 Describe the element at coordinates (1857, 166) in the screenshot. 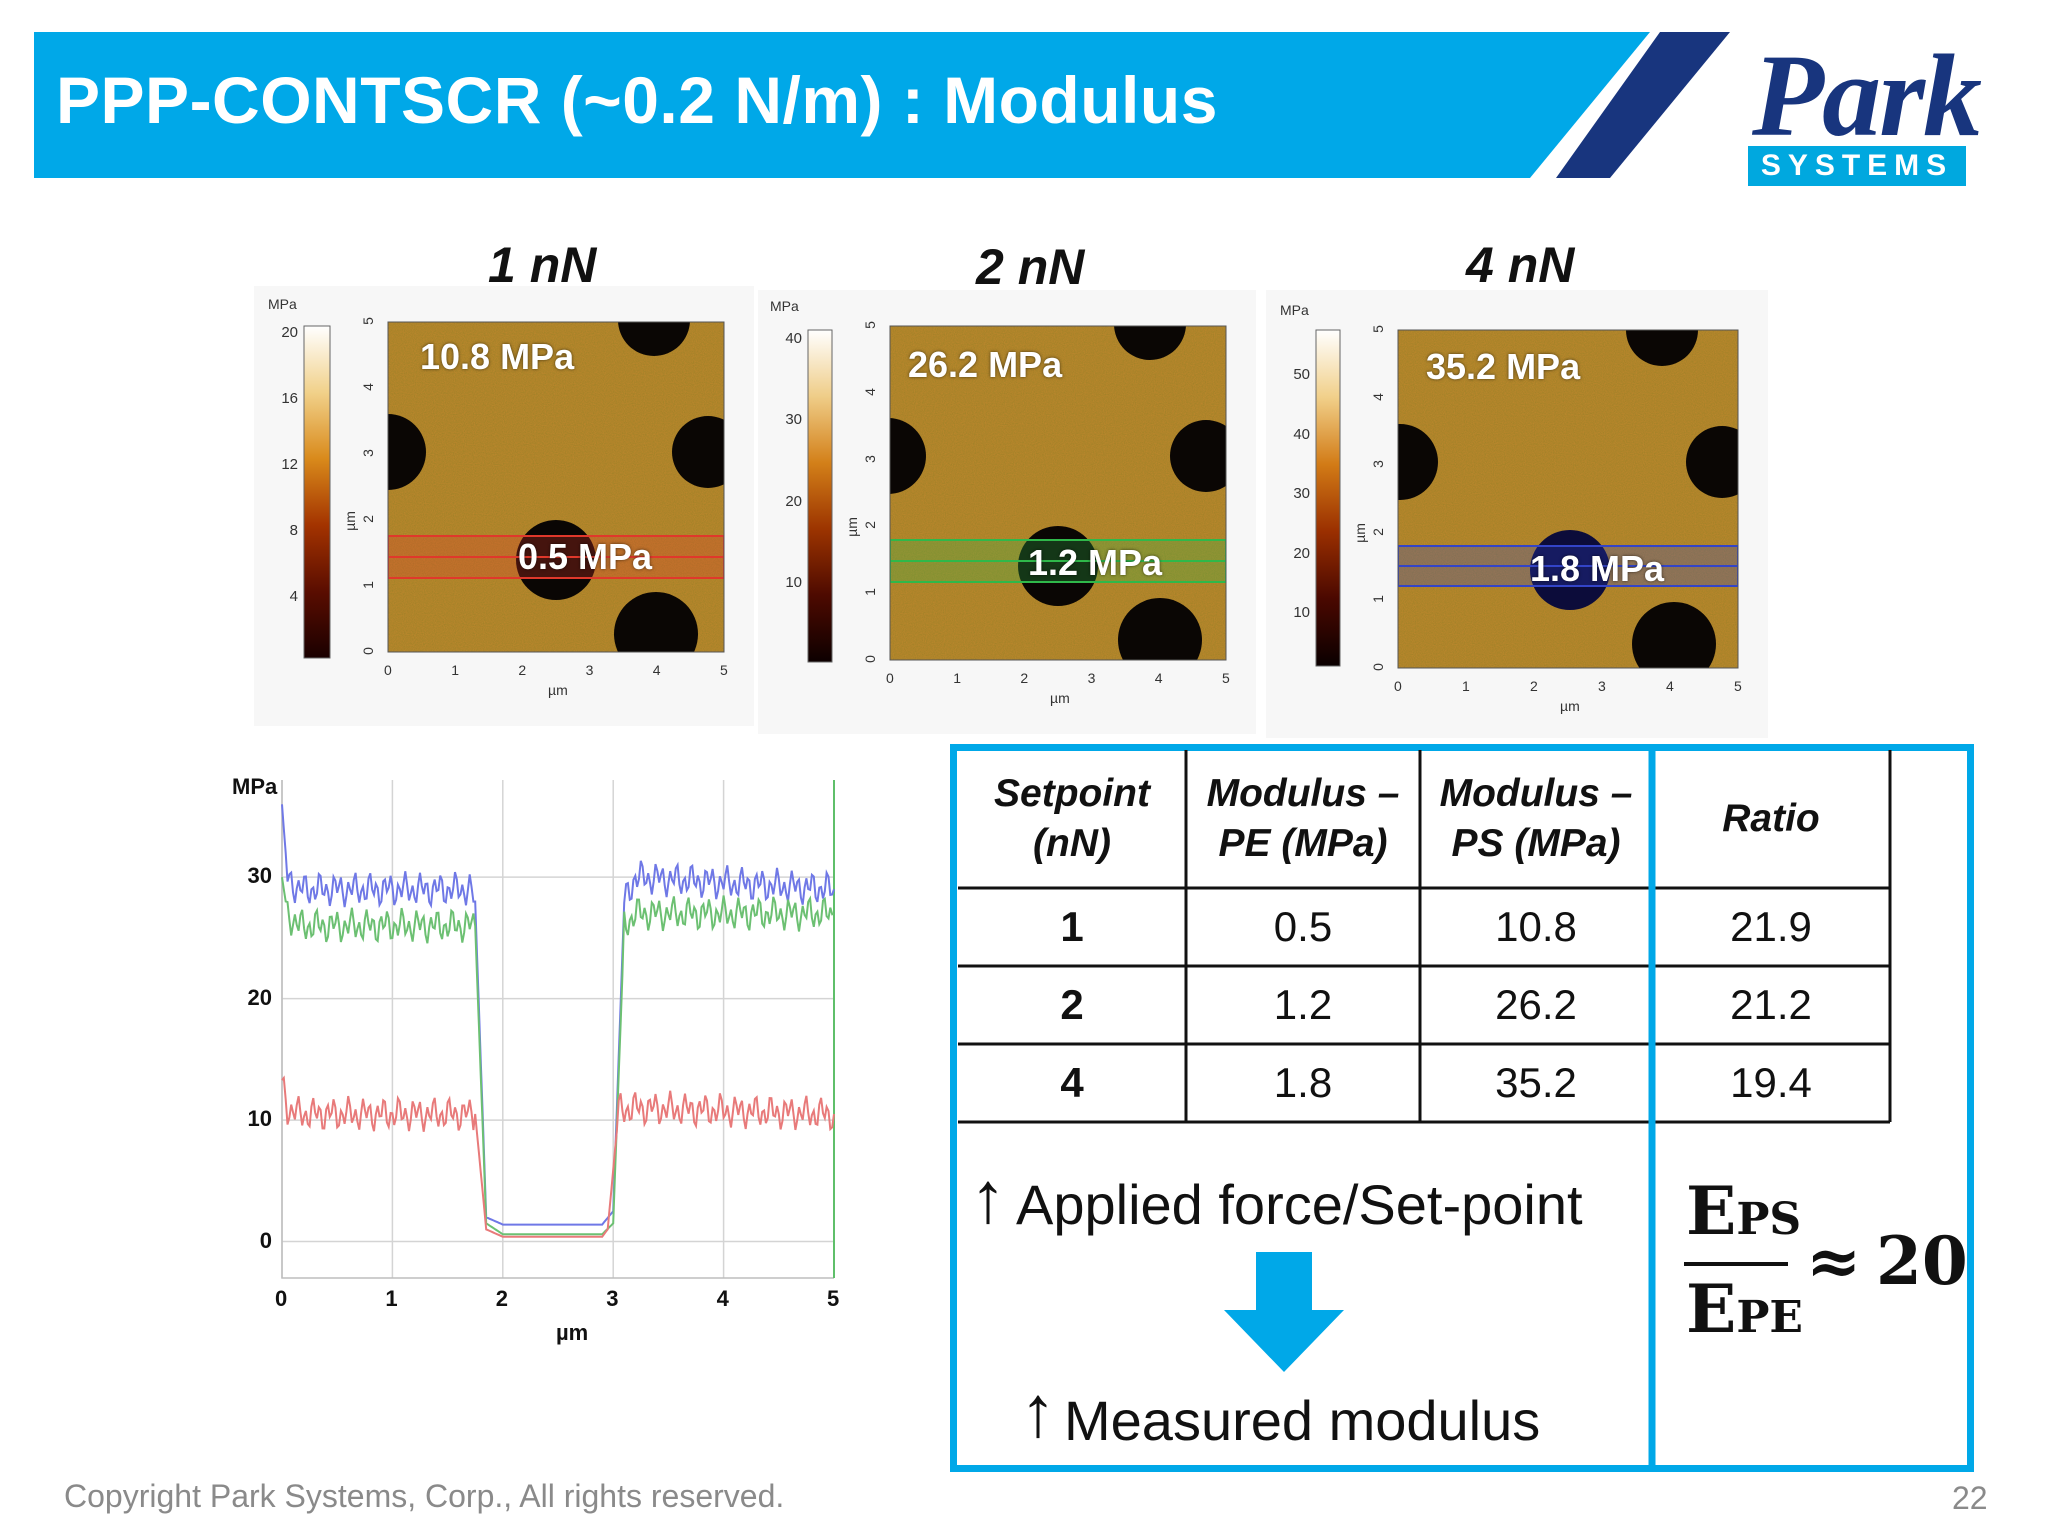

I see `logo-subtitle: SYSTEMS` at that location.